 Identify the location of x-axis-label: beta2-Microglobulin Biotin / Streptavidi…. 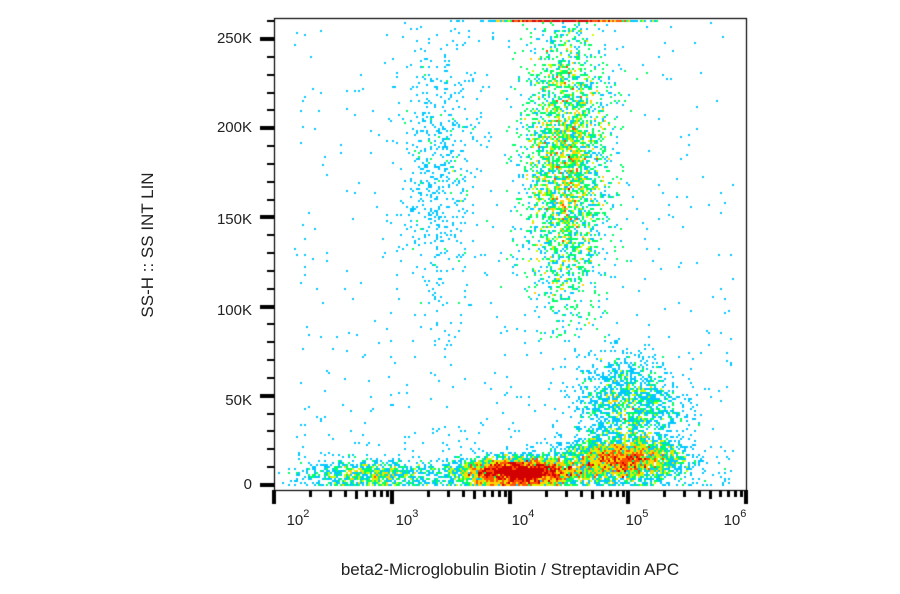
(510, 569).